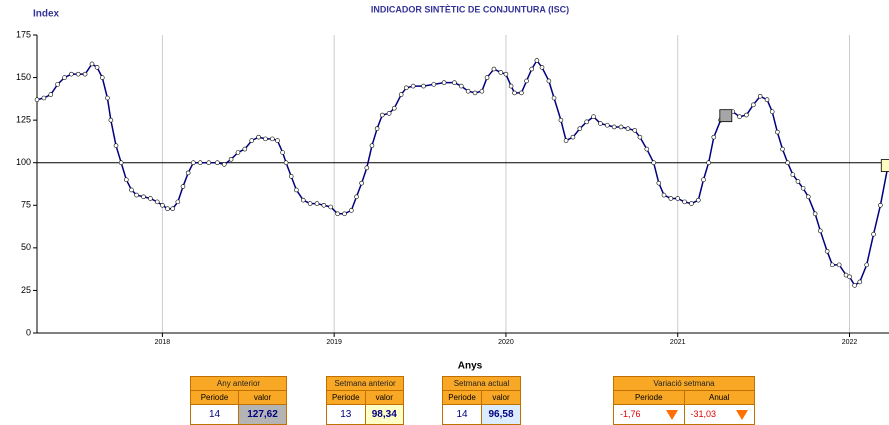 The height and width of the screenshot is (425, 889). I want to click on y-axis-label: Index, so click(46, 14).